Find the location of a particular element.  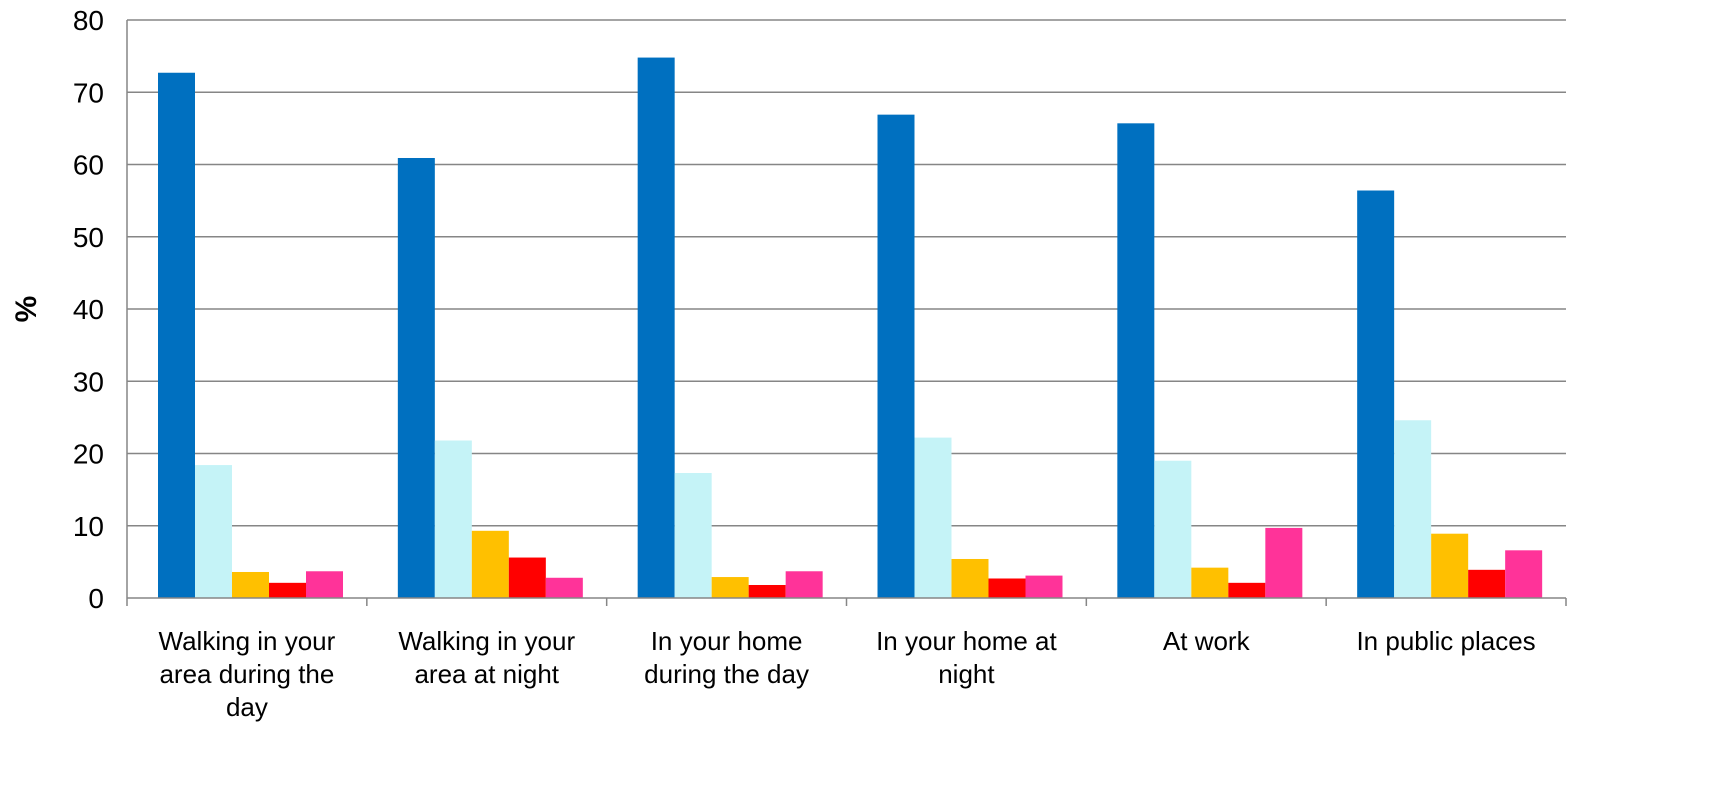

bar-series1-cat1 is located at coordinates (176, 335).